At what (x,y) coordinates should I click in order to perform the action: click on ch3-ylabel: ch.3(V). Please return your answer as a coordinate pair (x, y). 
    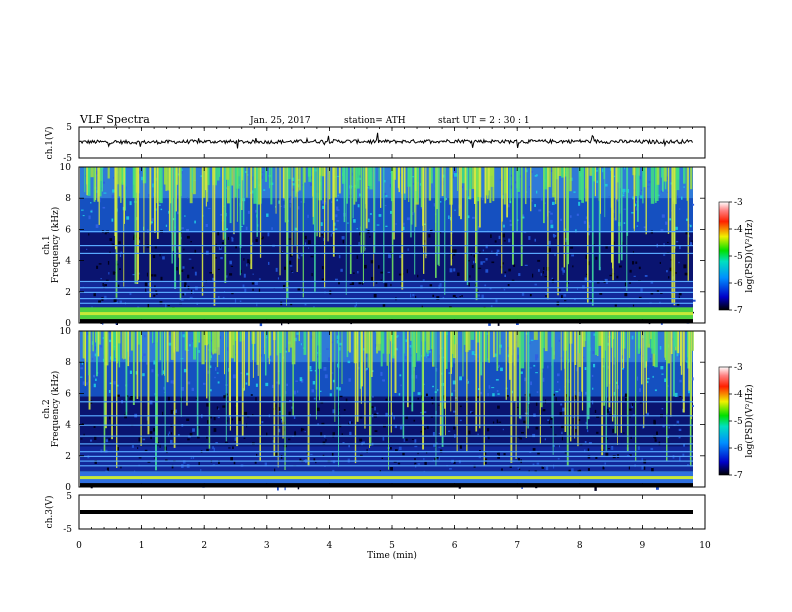
    Looking at the image, I should click on (49, 512).